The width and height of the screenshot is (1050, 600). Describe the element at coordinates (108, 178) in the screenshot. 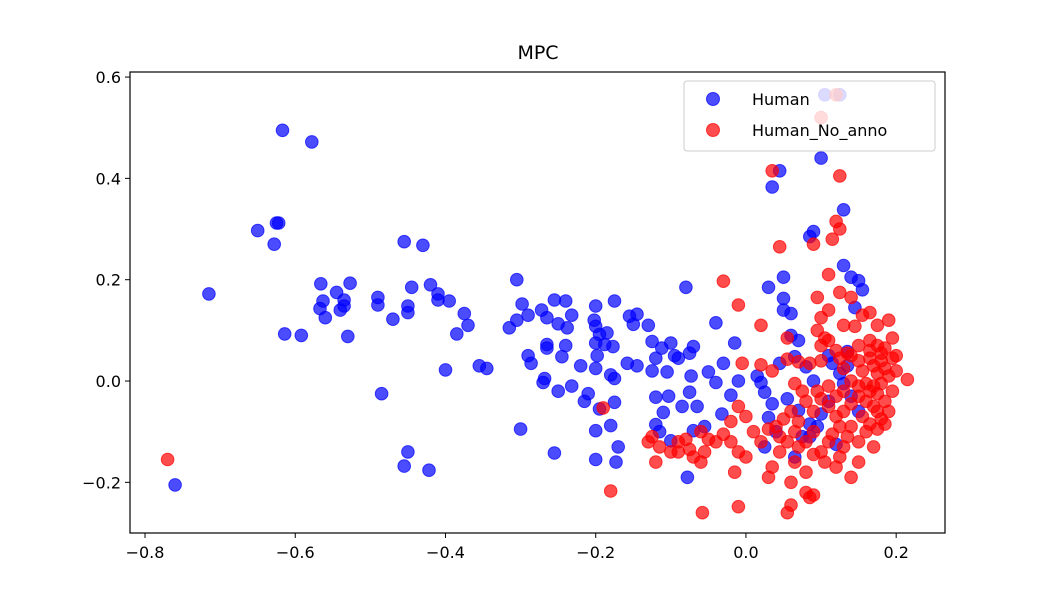

I see `y-tick-label: 0.4` at that location.